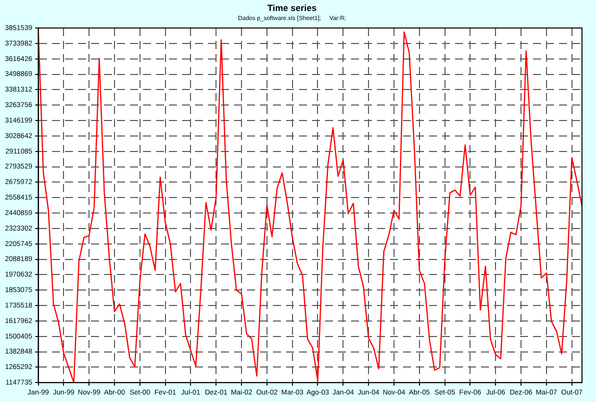 This screenshot has height=402, width=596. I want to click on chart-title: Time series, so click(292, 7).